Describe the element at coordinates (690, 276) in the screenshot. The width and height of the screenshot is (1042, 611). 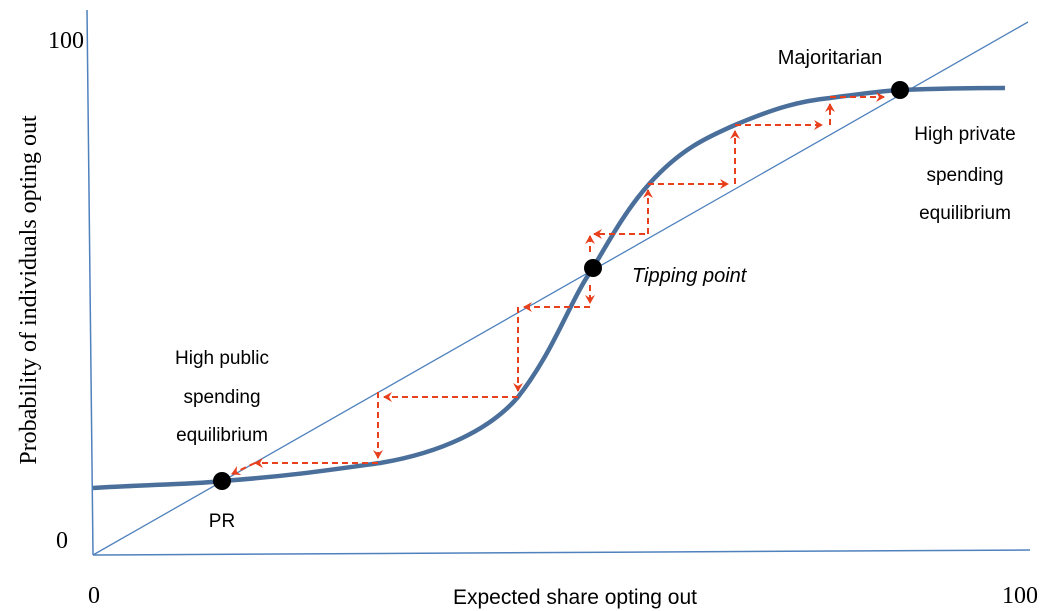
I see `label: Tipping point` at that location.